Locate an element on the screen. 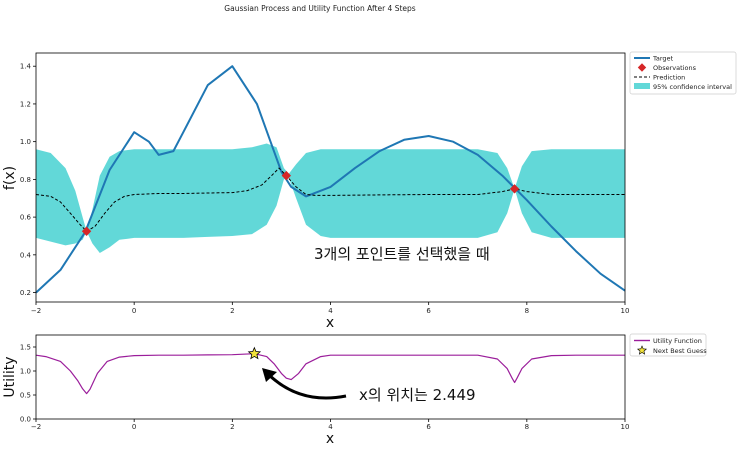 This screenshot has height=450, width=740. prediction-line is located at coordinates (330, 199).